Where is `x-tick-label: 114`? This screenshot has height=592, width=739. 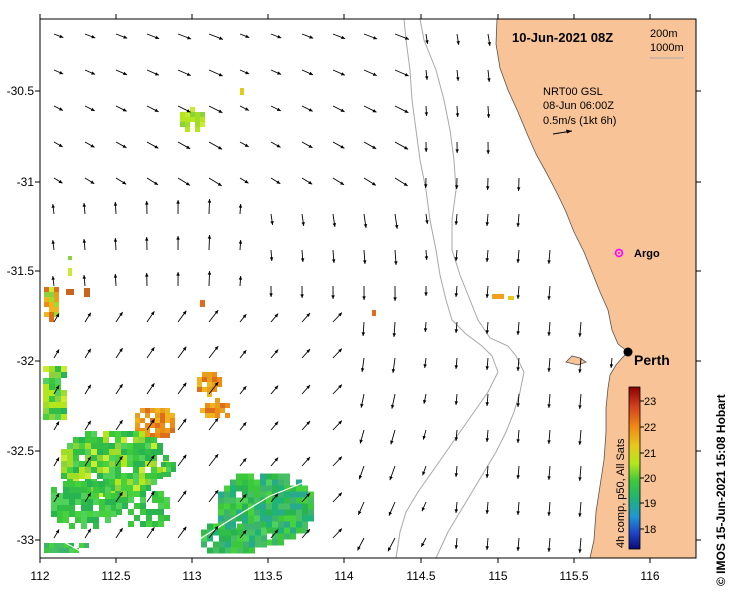 x-tick-label: 114 is located at coordinates (343, 576).